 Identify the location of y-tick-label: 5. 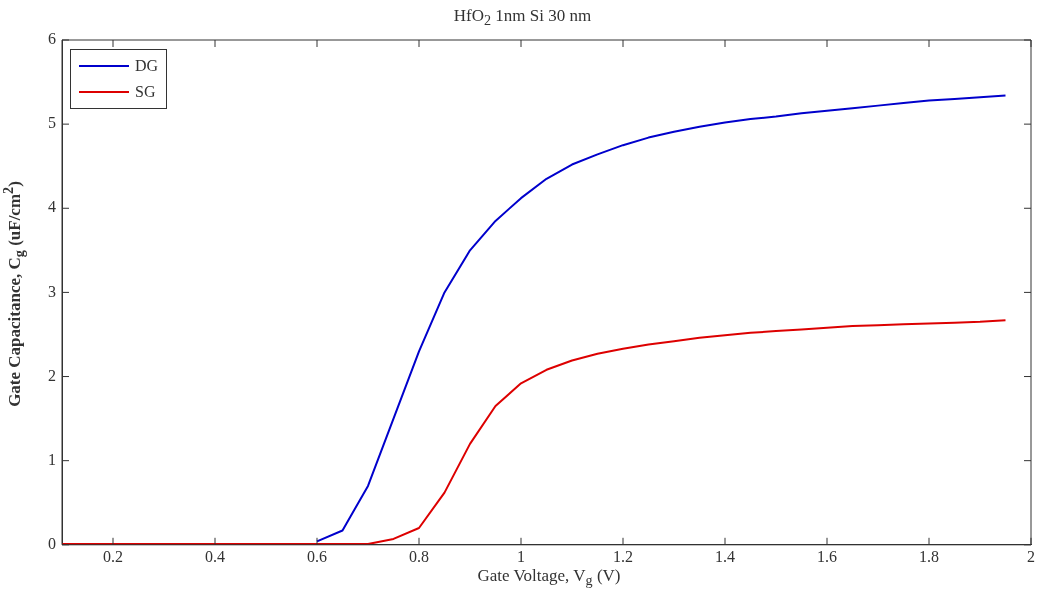
(52, 123).